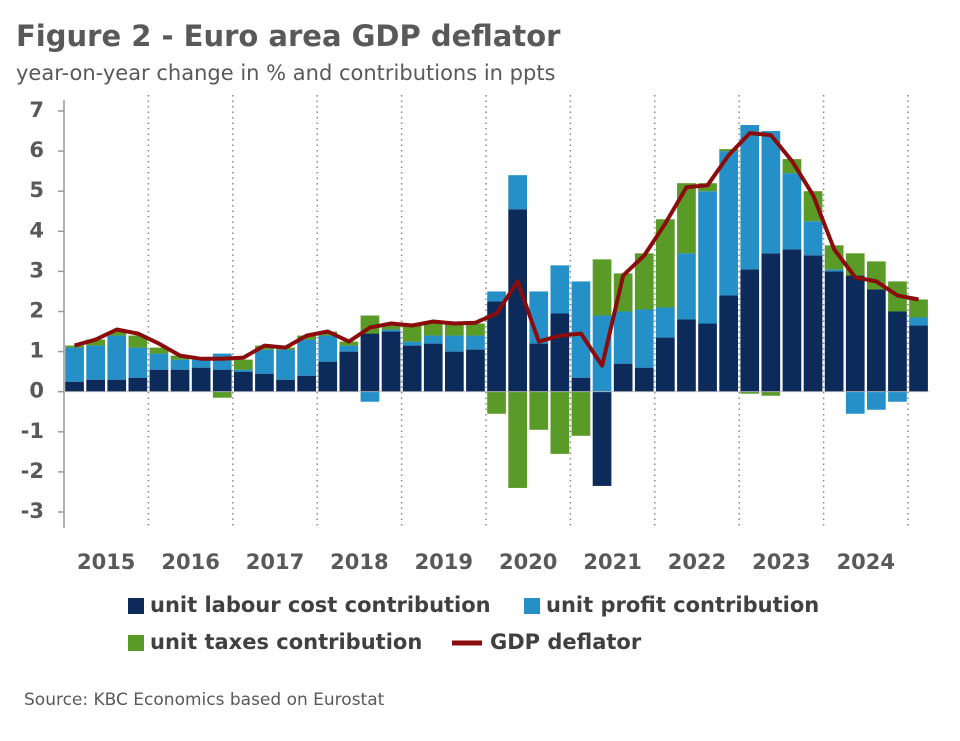 The height and width of the screenshot is (741, 960). Describe the element at coordinates (32, 431) in the screenshot. I see `y-tick-label: -1` at that location.